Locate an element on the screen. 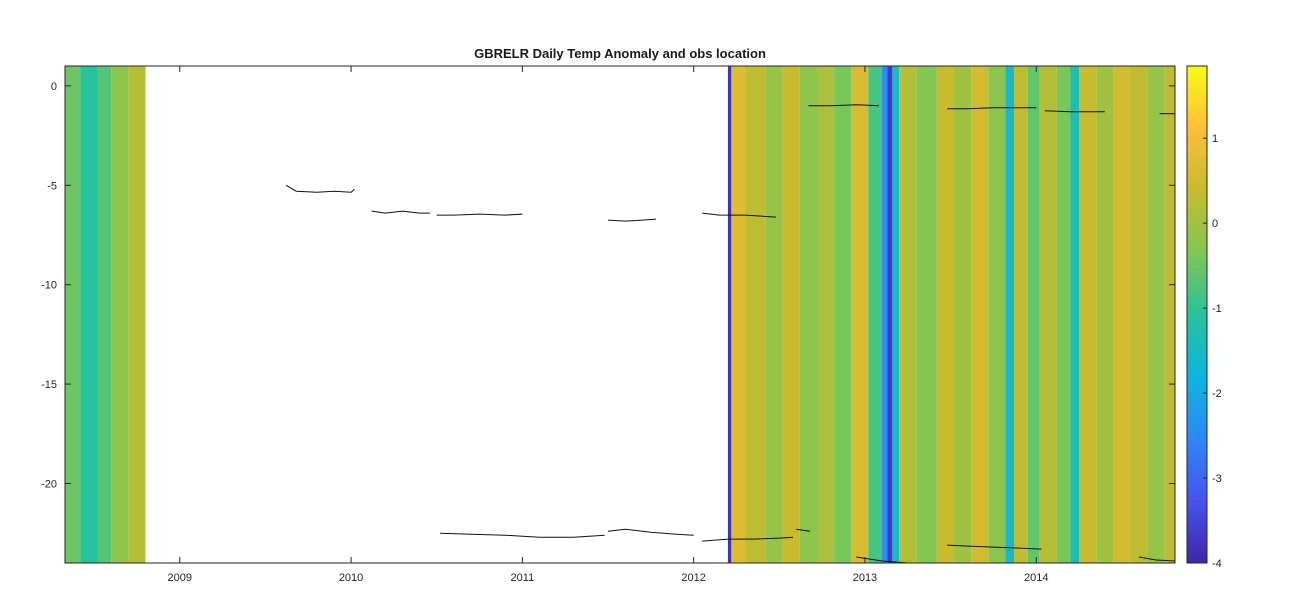 The width and height of the screenshot is (1300, 605). x-tick-label: 2011 is located at coordinates (523, 578).